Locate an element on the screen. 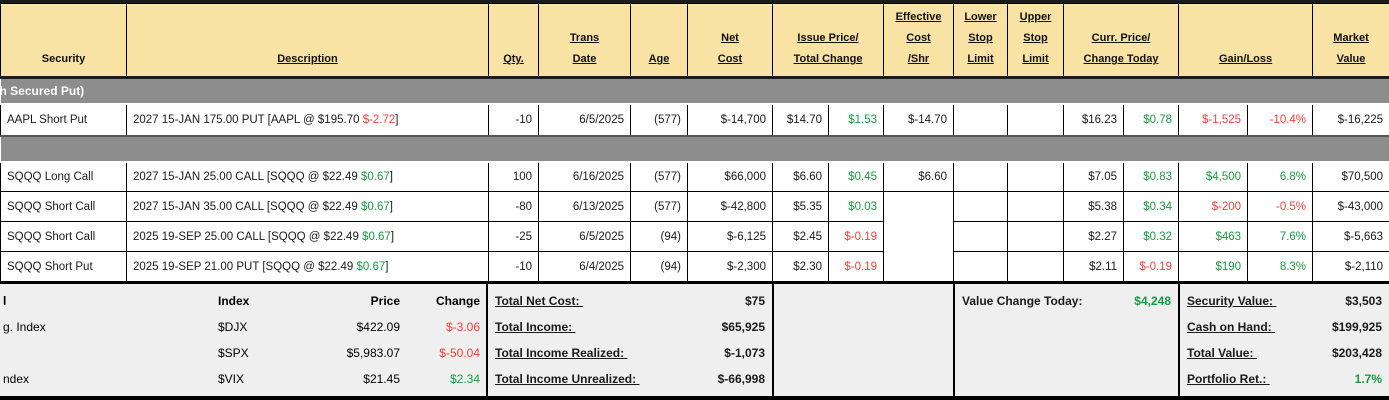 Image resolution: width=1389 pixels, height=400 pixels. cell-issue-price: $2.45 is located at coordinates (800, 236).